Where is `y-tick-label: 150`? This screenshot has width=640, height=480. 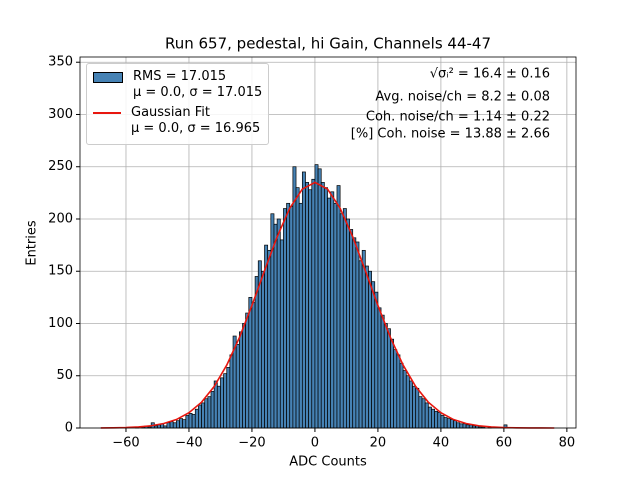 y-tick-label: 150 is located at coordinates (60, 271).